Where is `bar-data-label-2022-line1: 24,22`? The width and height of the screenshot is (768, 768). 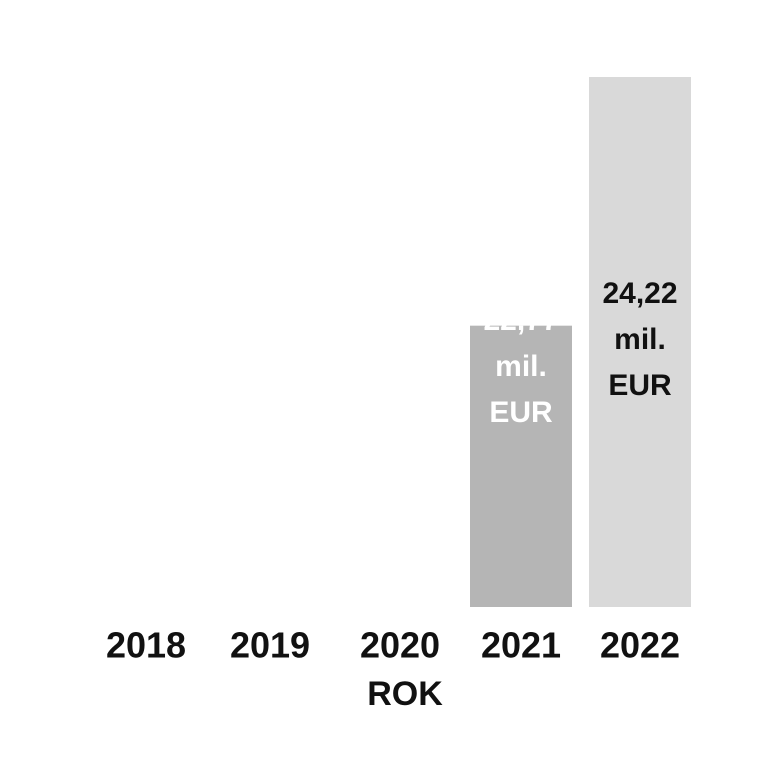 bar-data-label-2022-line1: 24,22 is located at coordinates (639, 293).